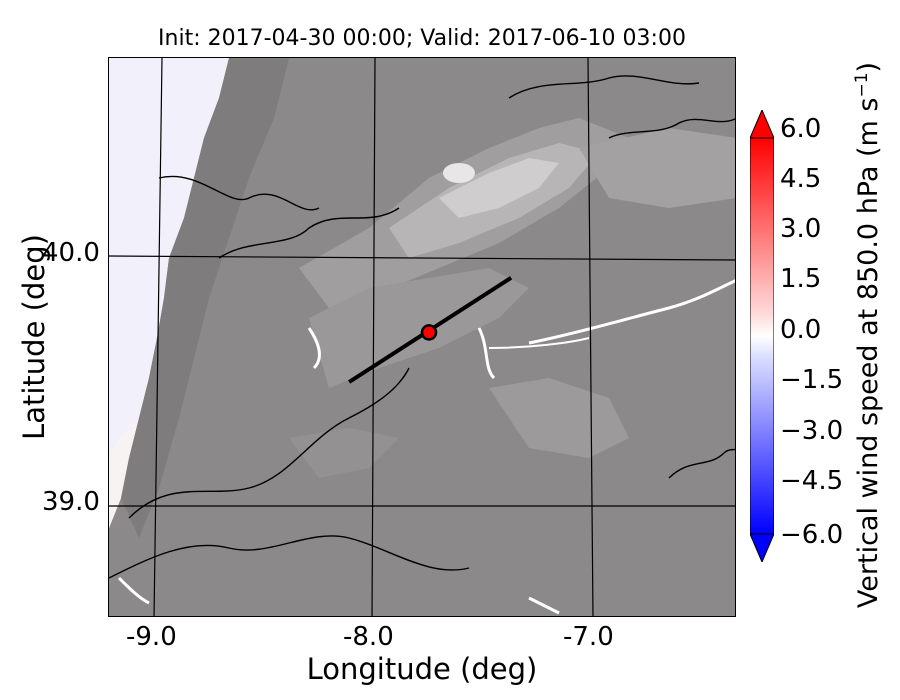 The height and width of the screenshot is (700, 900). Describe the element at coordinates (559, 418) in the screenshot. I see `hill-zone` at that location.